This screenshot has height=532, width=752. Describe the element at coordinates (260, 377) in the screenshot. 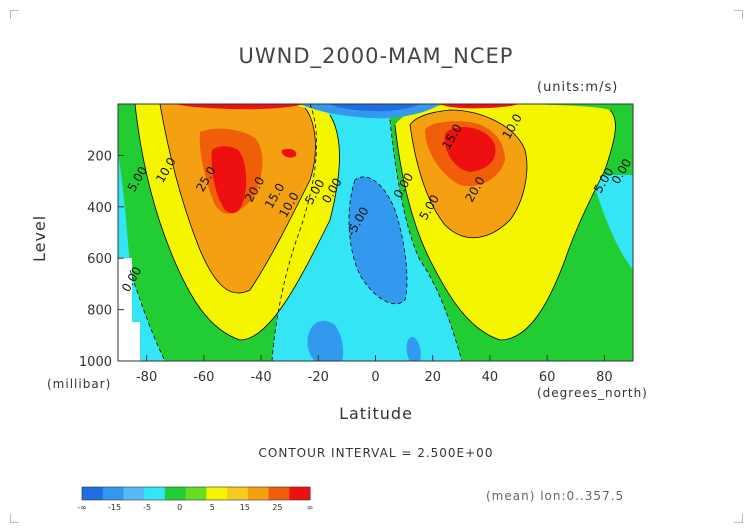

I see `x-tick-label: -40` at that location.